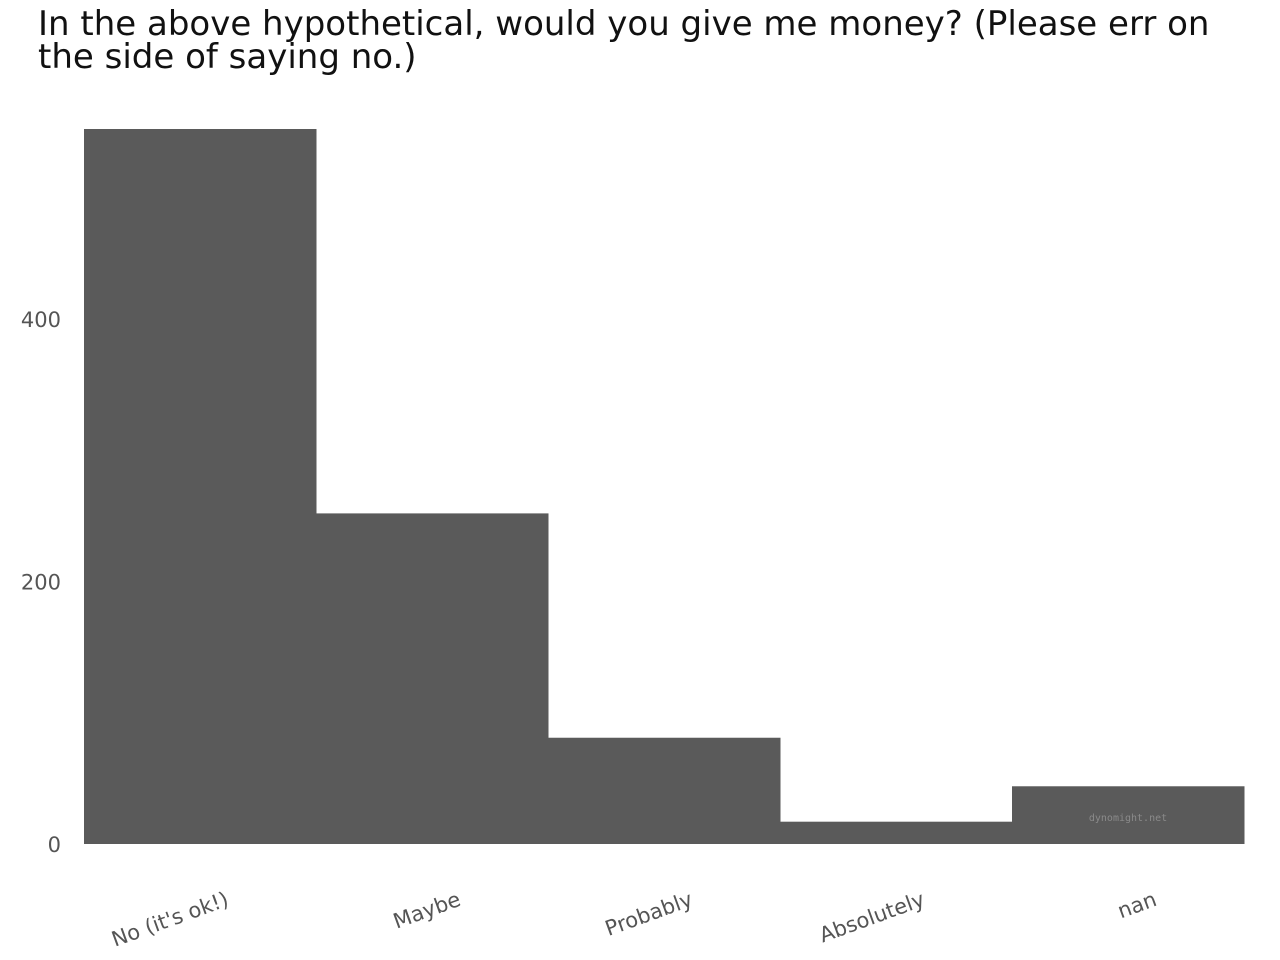 The image size is (1280, 960). What do you see at coordinates (427, 910) in the screenshot?
I see `x-tick-label: Maybe` at bounding box center [427, 910].